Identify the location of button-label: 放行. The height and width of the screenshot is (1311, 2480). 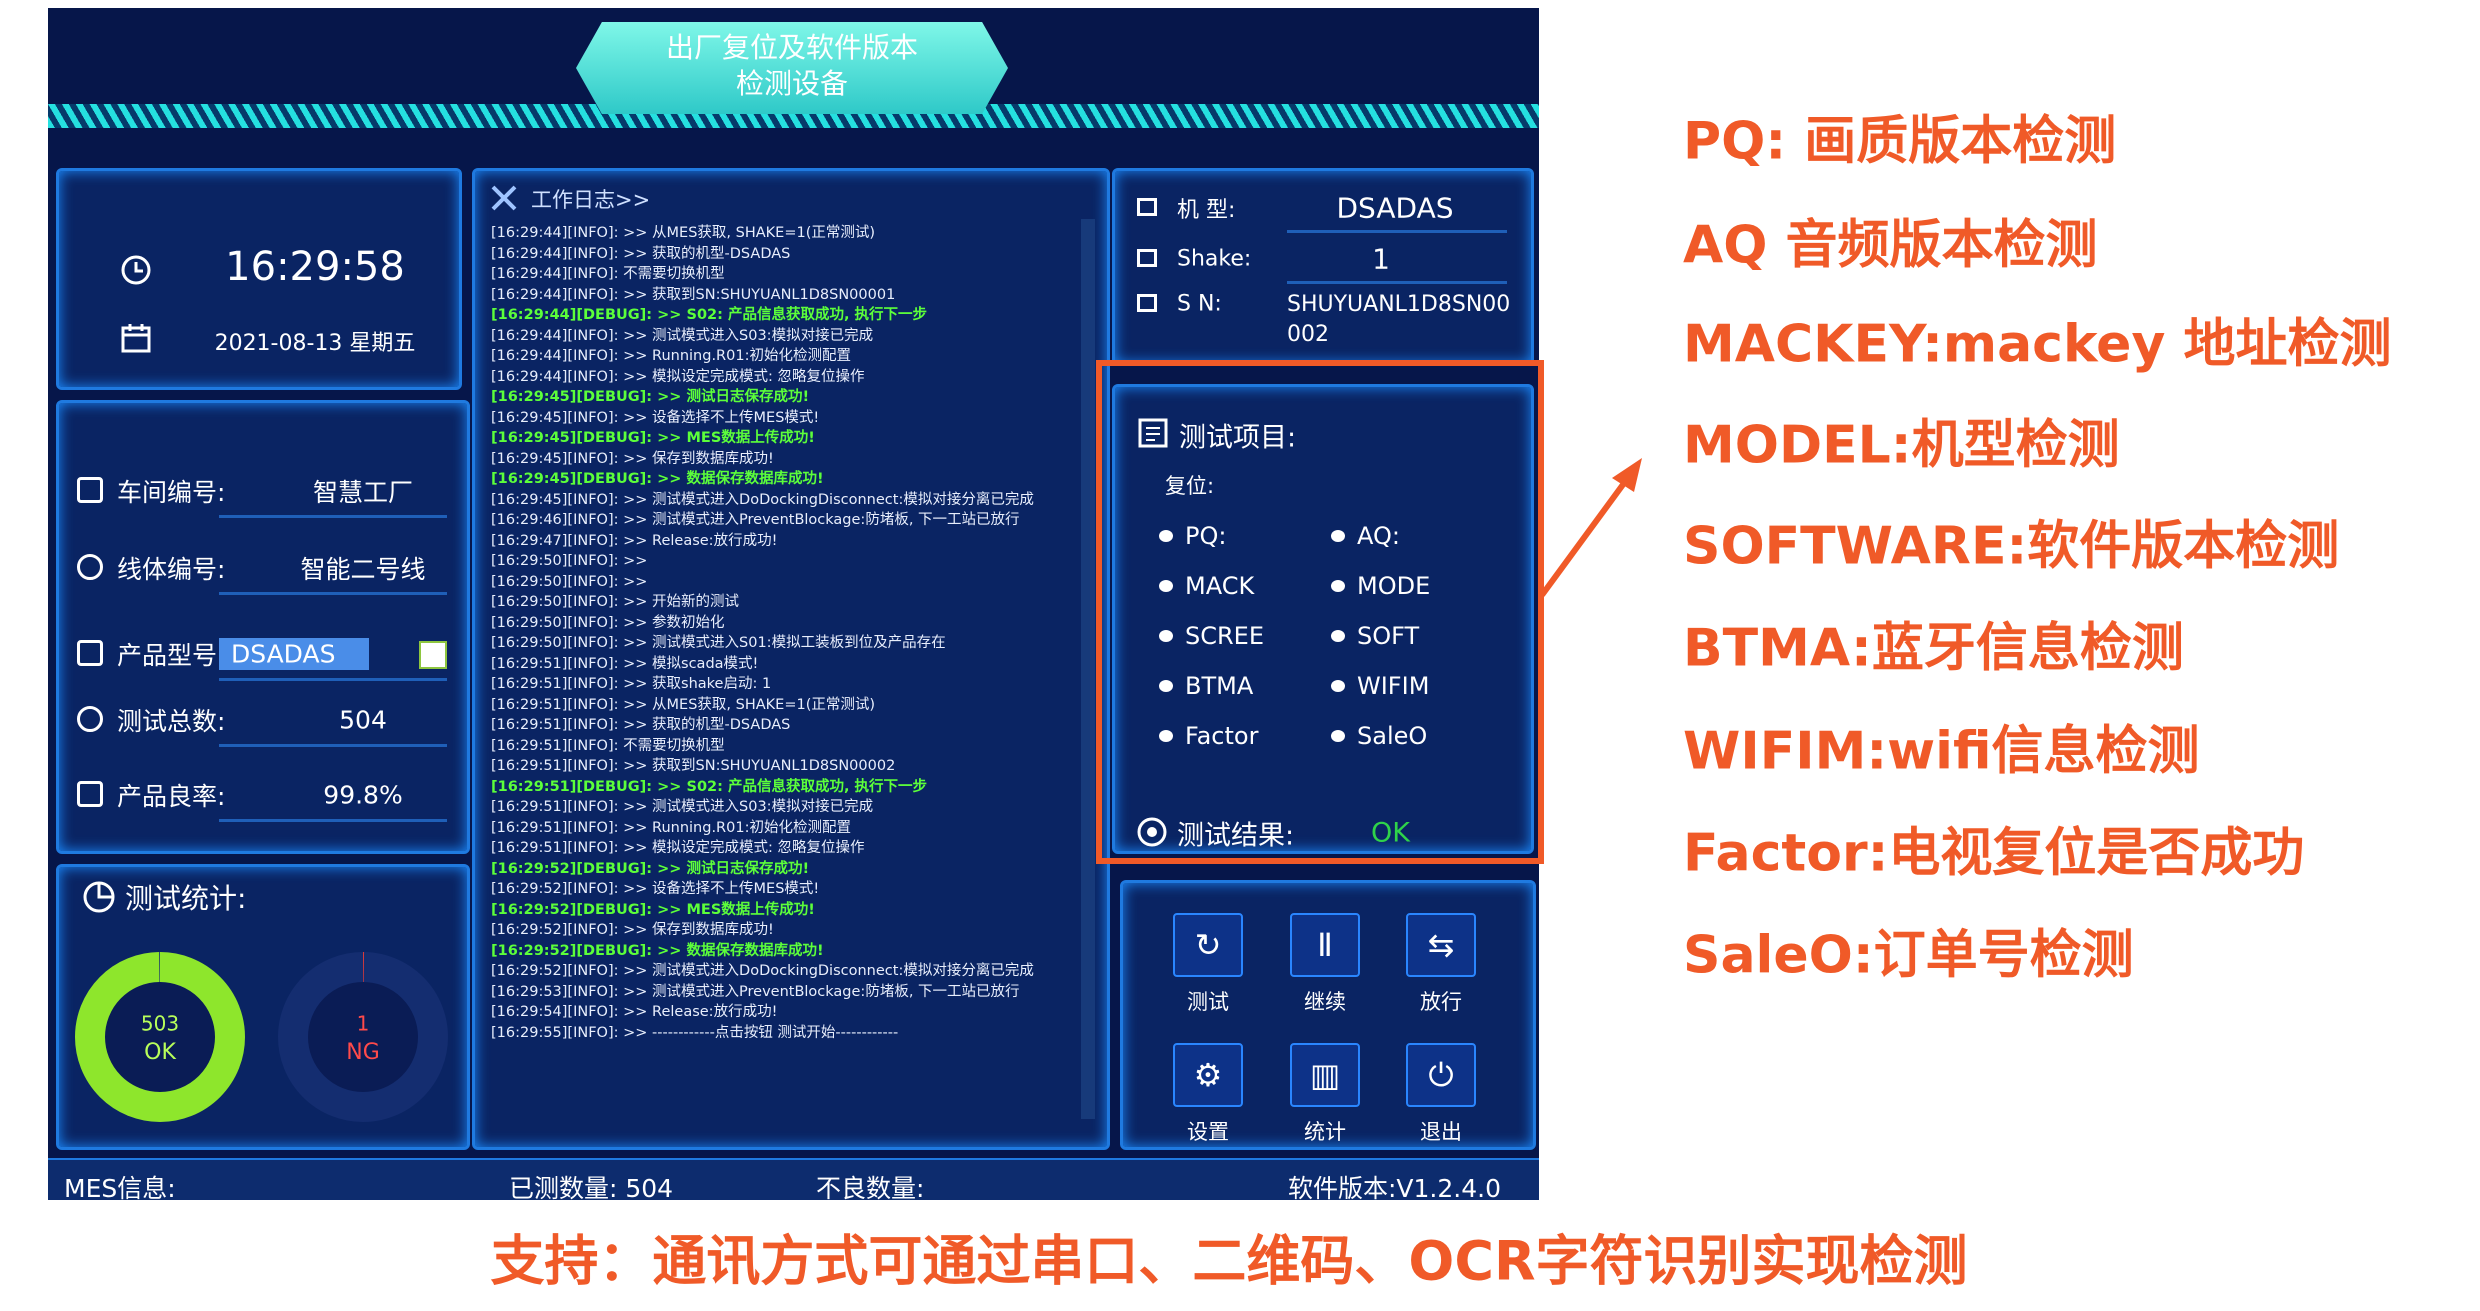
(1441, 1002).